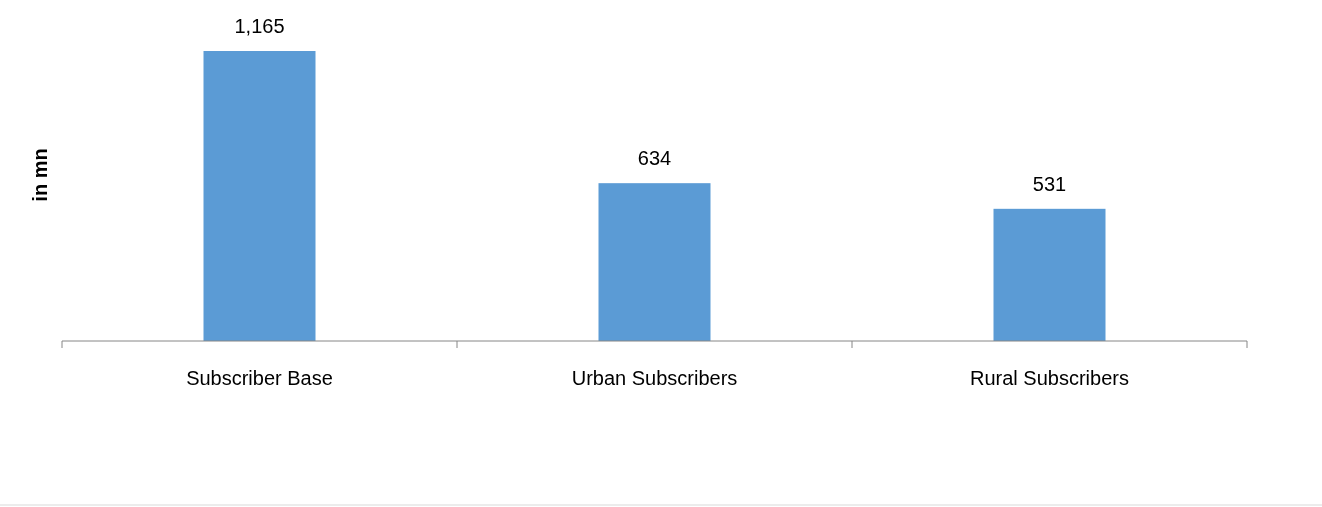 The height and width of the screenshot is (507, 1322). I want to click on data-label: 1,165, so click(259, 26).